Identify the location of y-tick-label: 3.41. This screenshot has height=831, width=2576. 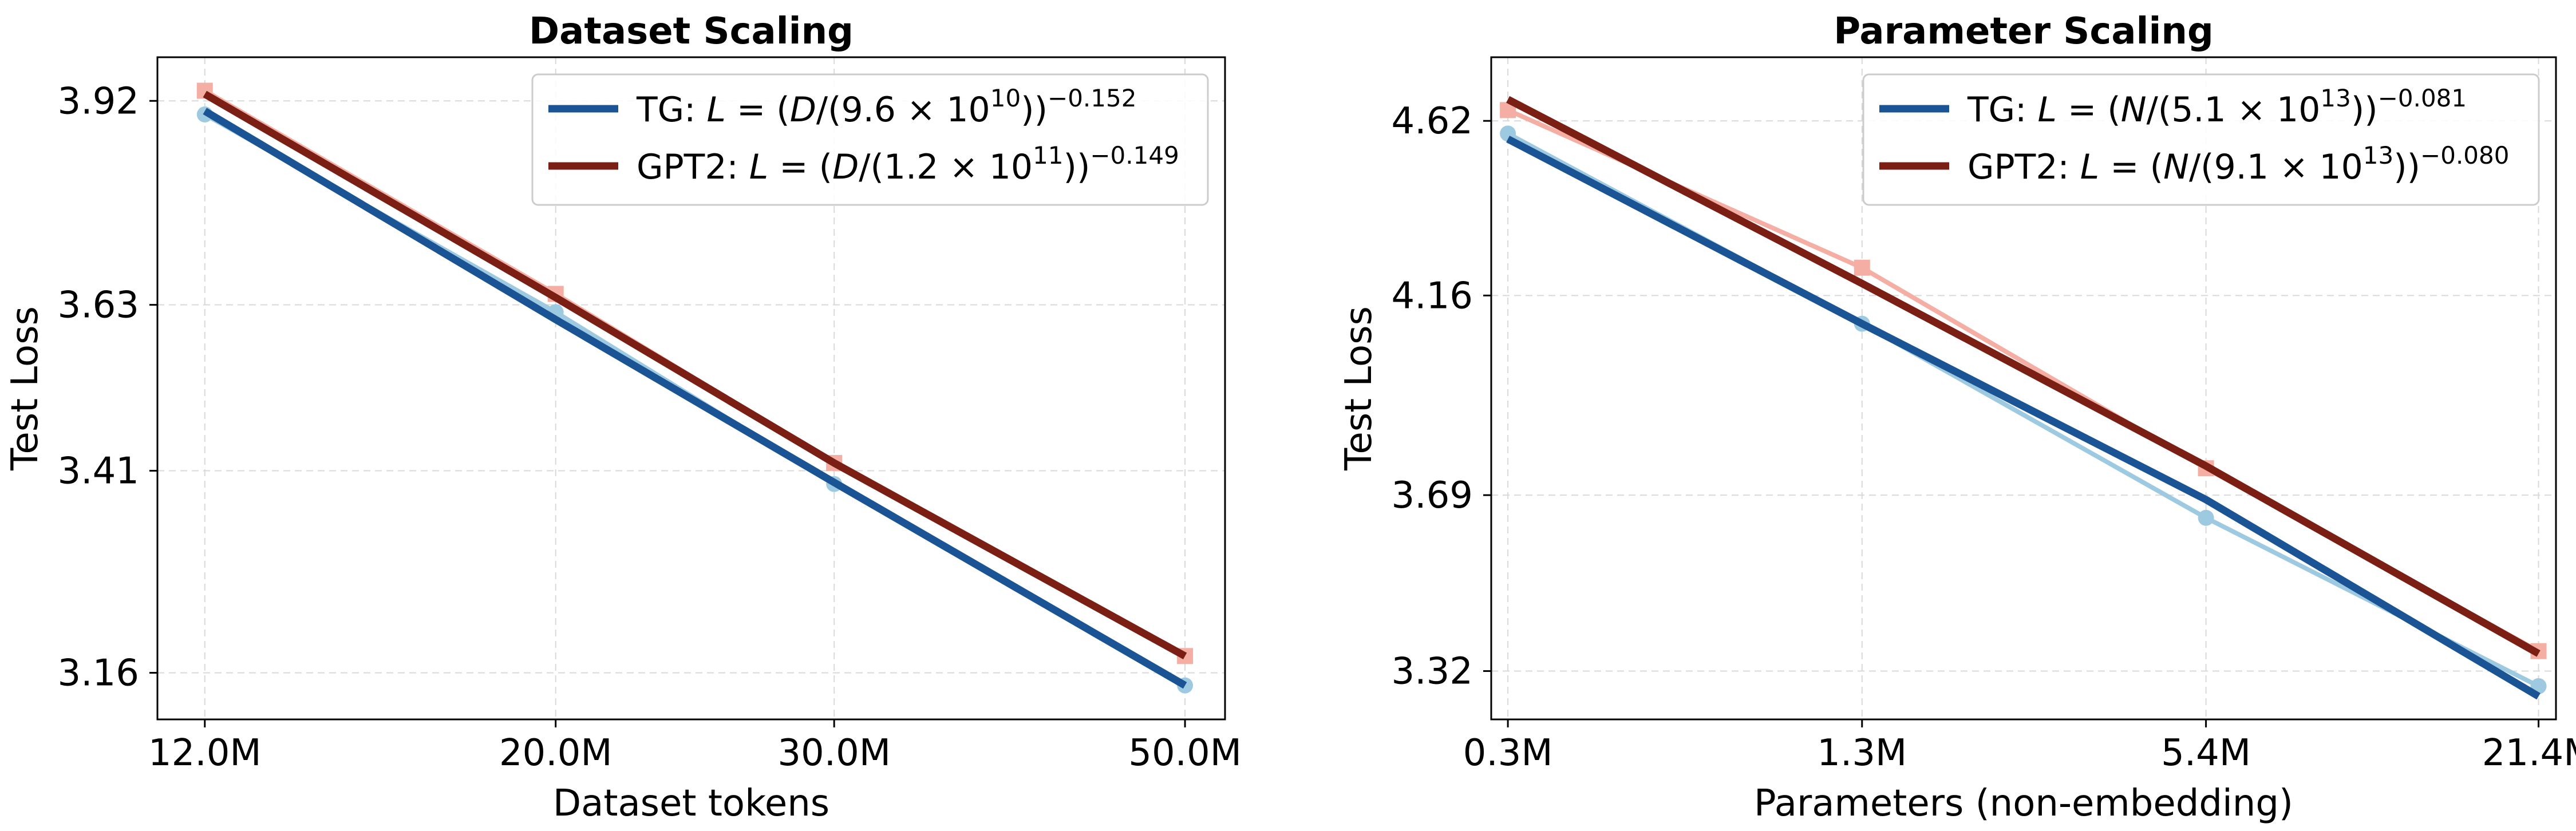
(99, 472).